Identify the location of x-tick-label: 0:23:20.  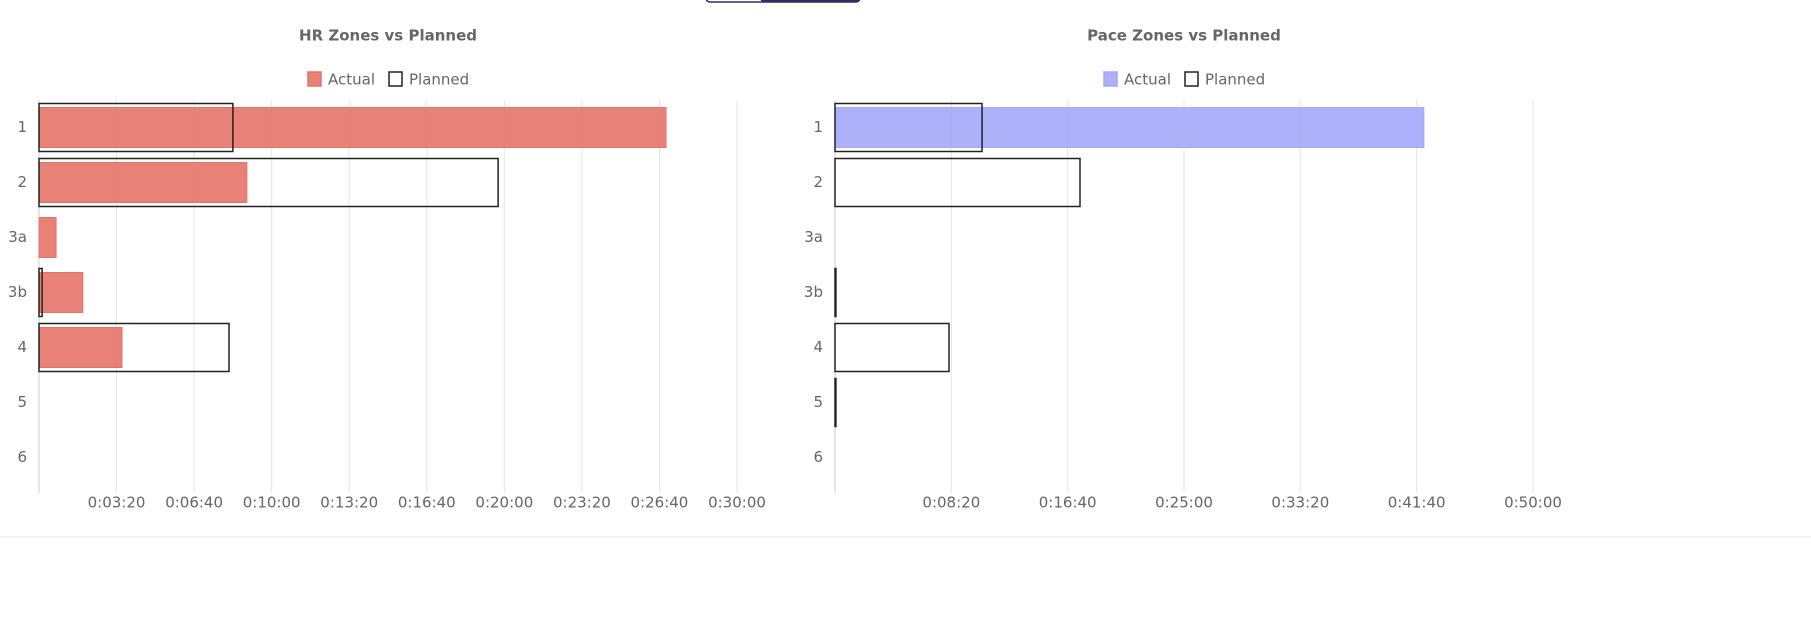
(582, 503).